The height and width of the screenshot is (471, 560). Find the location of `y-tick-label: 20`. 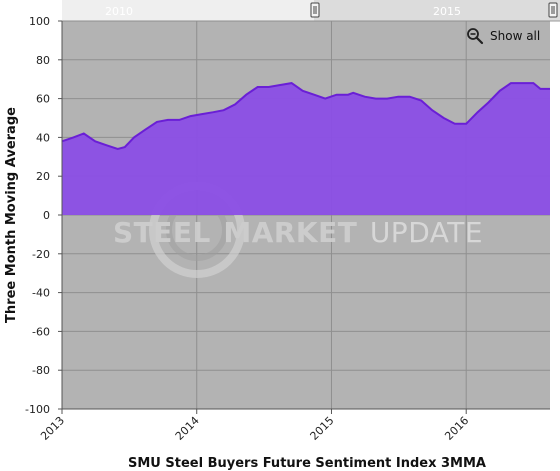

y-tick-label: 20 is located at coordinates (43, 176).